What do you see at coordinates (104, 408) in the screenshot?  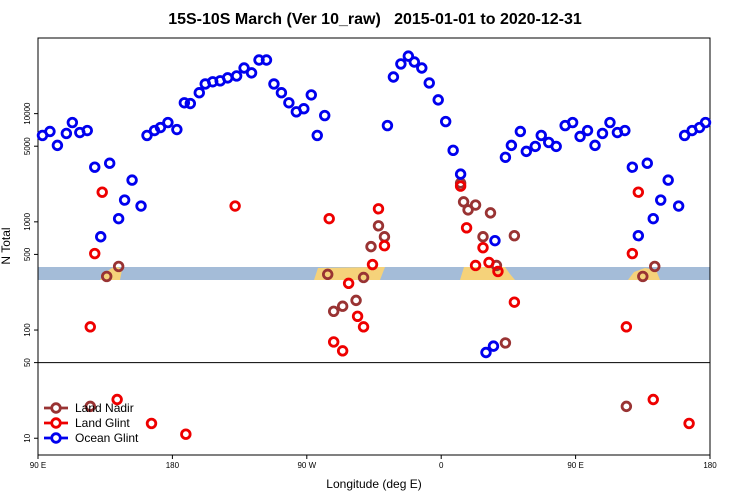 I see `legend-label: Land Nadir` at bounding box center [104, 408].